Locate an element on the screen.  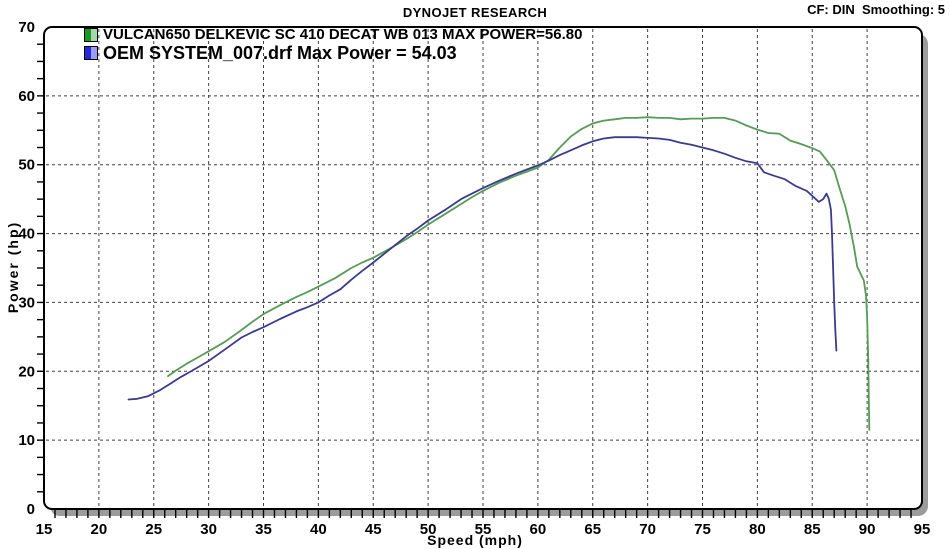
y-tick-label: 10 is located at coordinates (26, 440).